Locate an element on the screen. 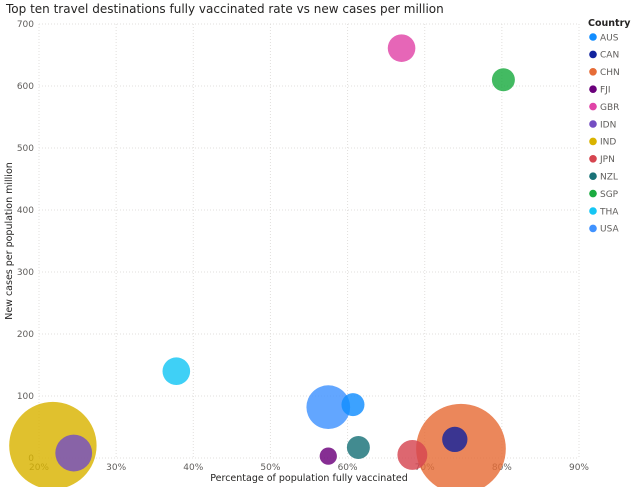 The height and width of the screenshot is (487, 634). y-tick-label: 700 is located at coordinates (25, 25).